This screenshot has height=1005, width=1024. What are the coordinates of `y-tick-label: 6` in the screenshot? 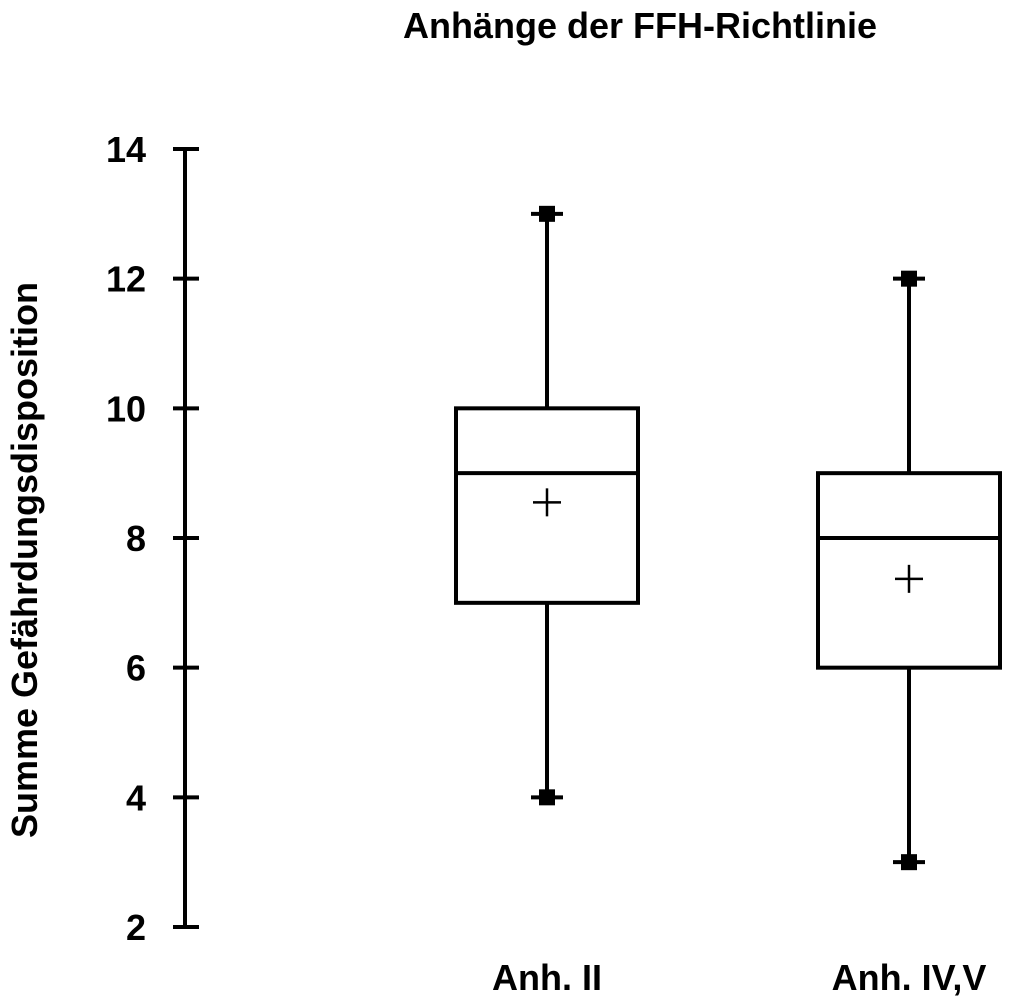 It's located at (136, 668).